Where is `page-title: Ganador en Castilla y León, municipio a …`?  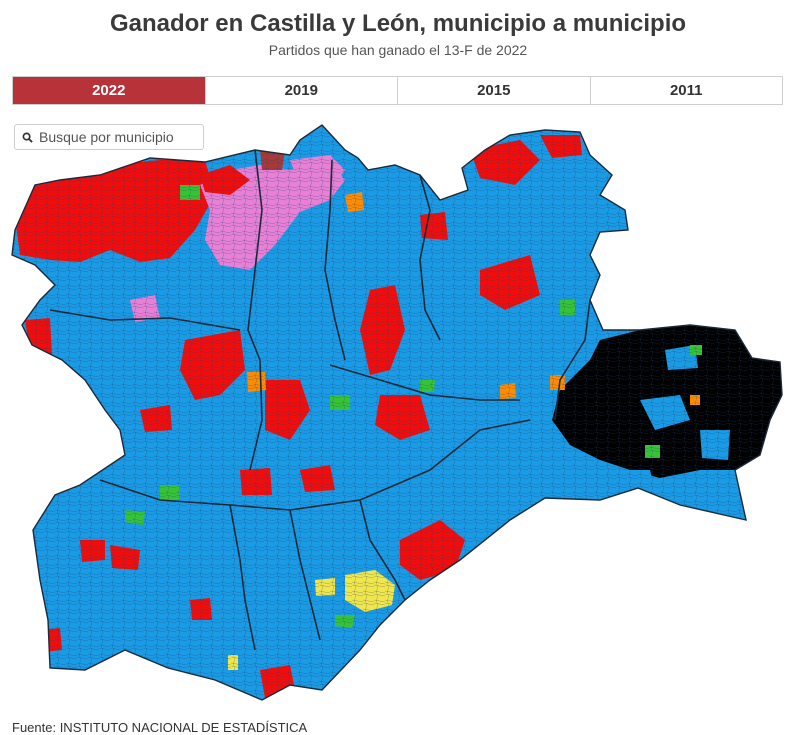
page-title: Ganador en Castilla y León, municipio a … is located at coordinates (398, 23).